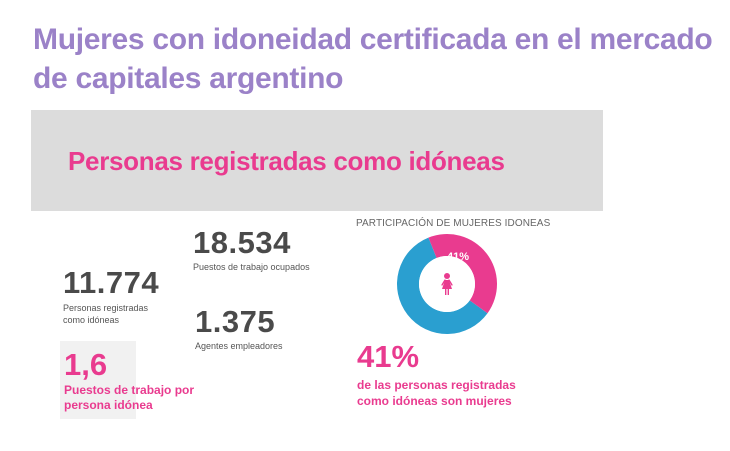 The width and height of the screenshot is (730, 451). What do you see at coordinates (251, 267) in the screenshot?
I see `stat-jobs-label: Puestos de trabajo ocupados` at bounding box center [251, 267].